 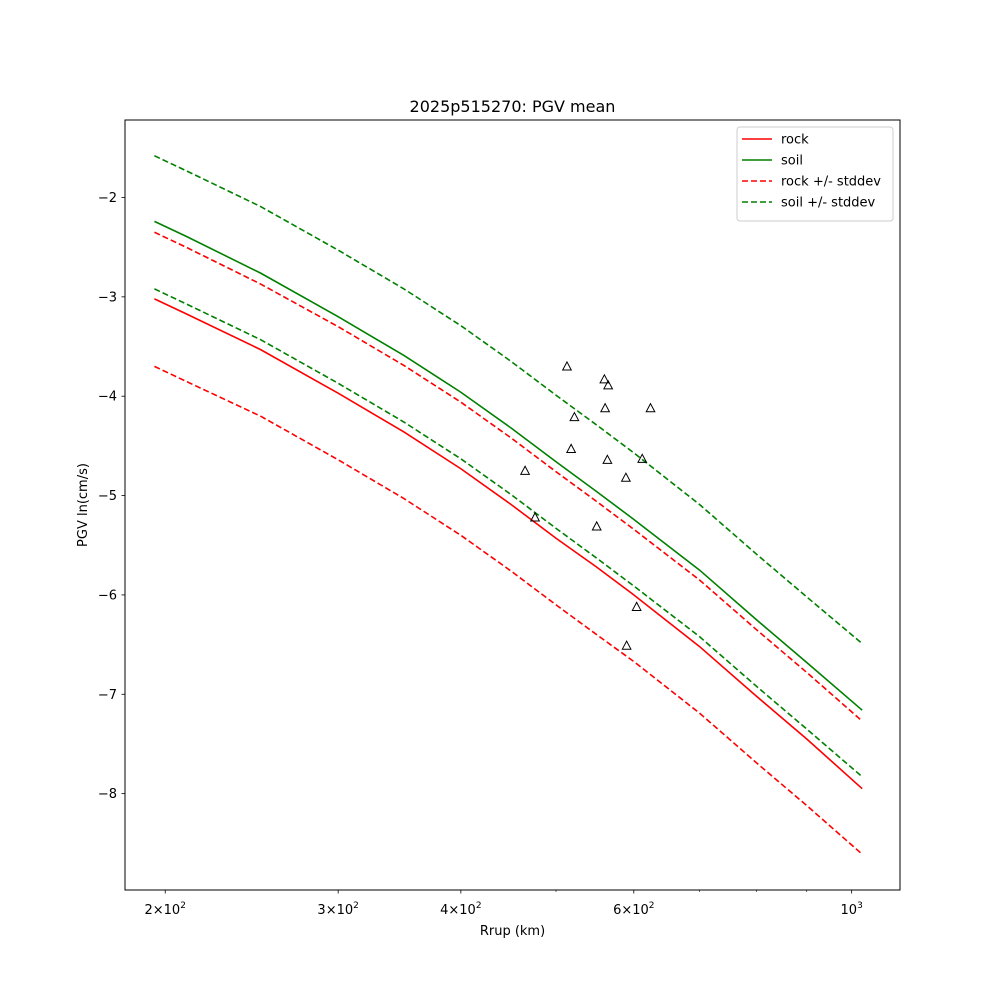 I want to click on y-tick-label: −4, so click(x=107, y=397).